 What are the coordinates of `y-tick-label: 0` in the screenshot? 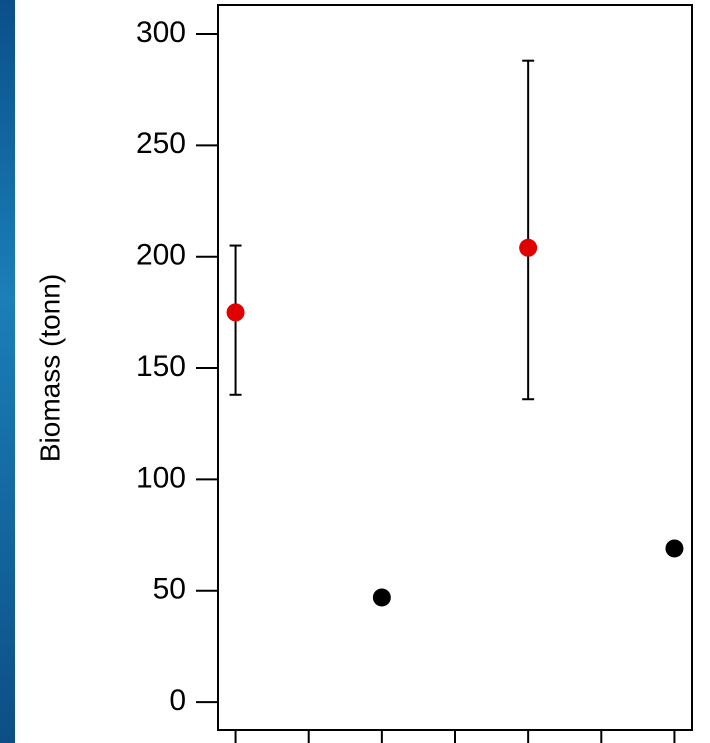 It's located at (177, 700).